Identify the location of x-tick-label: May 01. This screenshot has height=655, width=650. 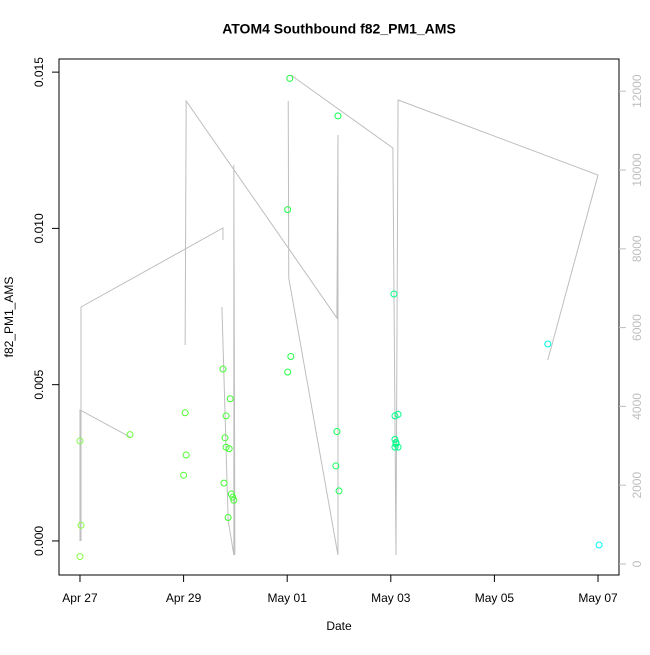
(288, 598).